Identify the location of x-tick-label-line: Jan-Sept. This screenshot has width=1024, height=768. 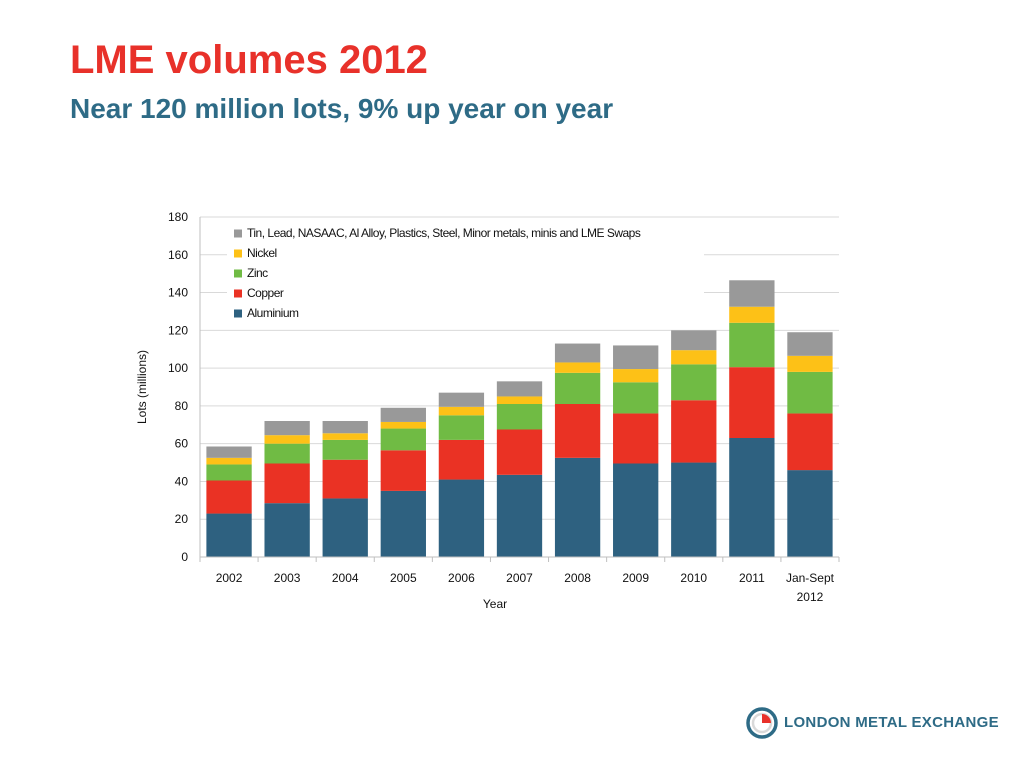
(810, 578).